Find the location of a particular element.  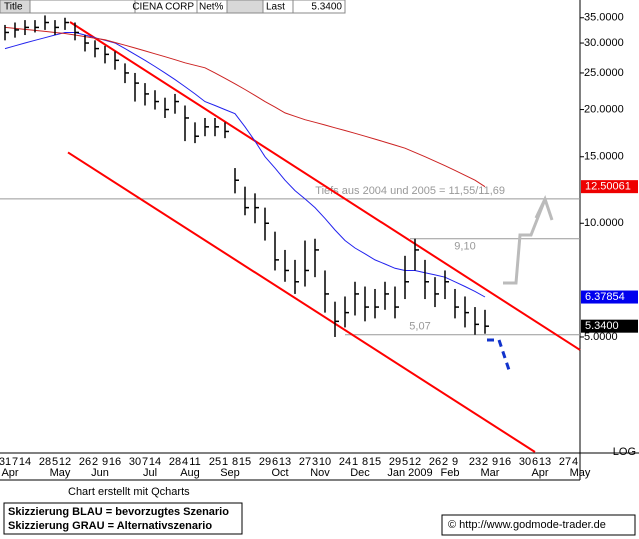

month-label: Mar is located at coordinates (490, 473).